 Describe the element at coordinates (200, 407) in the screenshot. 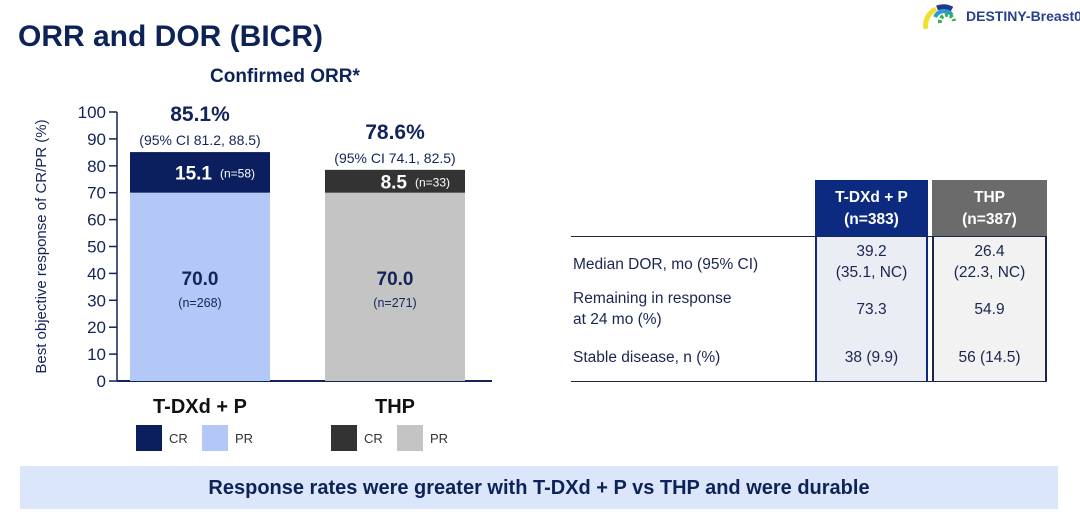

I see `x-category-label: T-DXd + P` at that location.